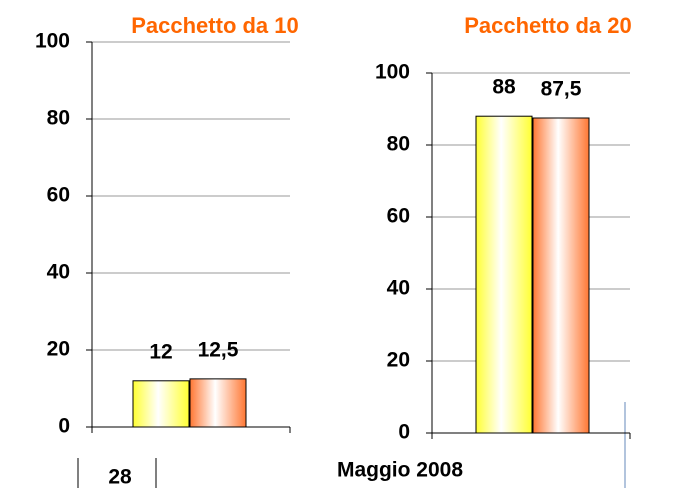 The height and width of the screenshot is (488, 673). Describe the element at coordinates (504, 87) in the screenshot. I see `value-label: 88` at that location.